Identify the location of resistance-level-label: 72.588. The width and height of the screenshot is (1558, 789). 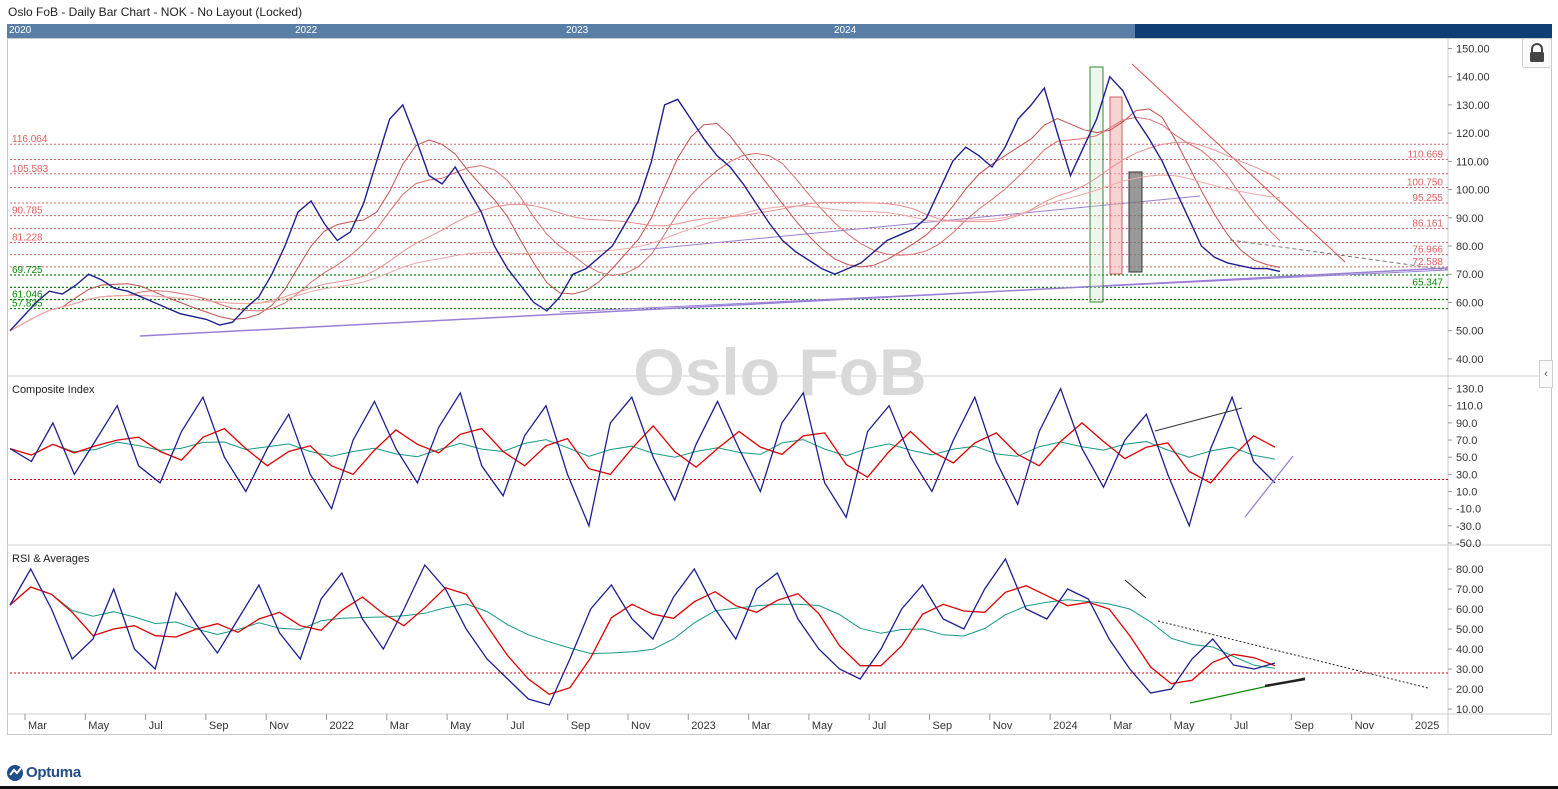
(1427, 262).